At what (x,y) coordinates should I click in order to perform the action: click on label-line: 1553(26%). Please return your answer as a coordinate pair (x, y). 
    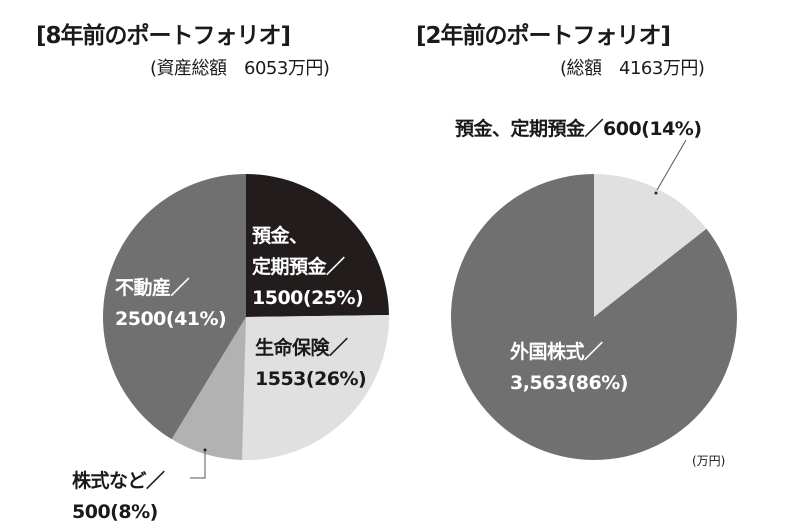
    Looking at the image, I should click on (311, 379).